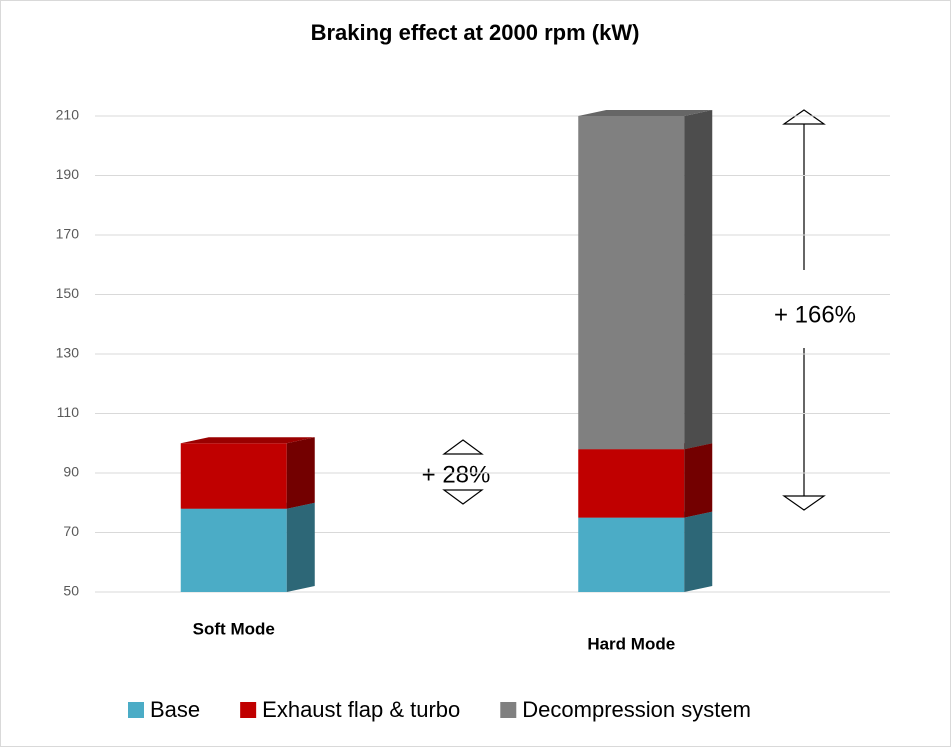  Describe the element at coordinates (456, 474) in the screenshot. I see `annotation: + 28%` at that location.